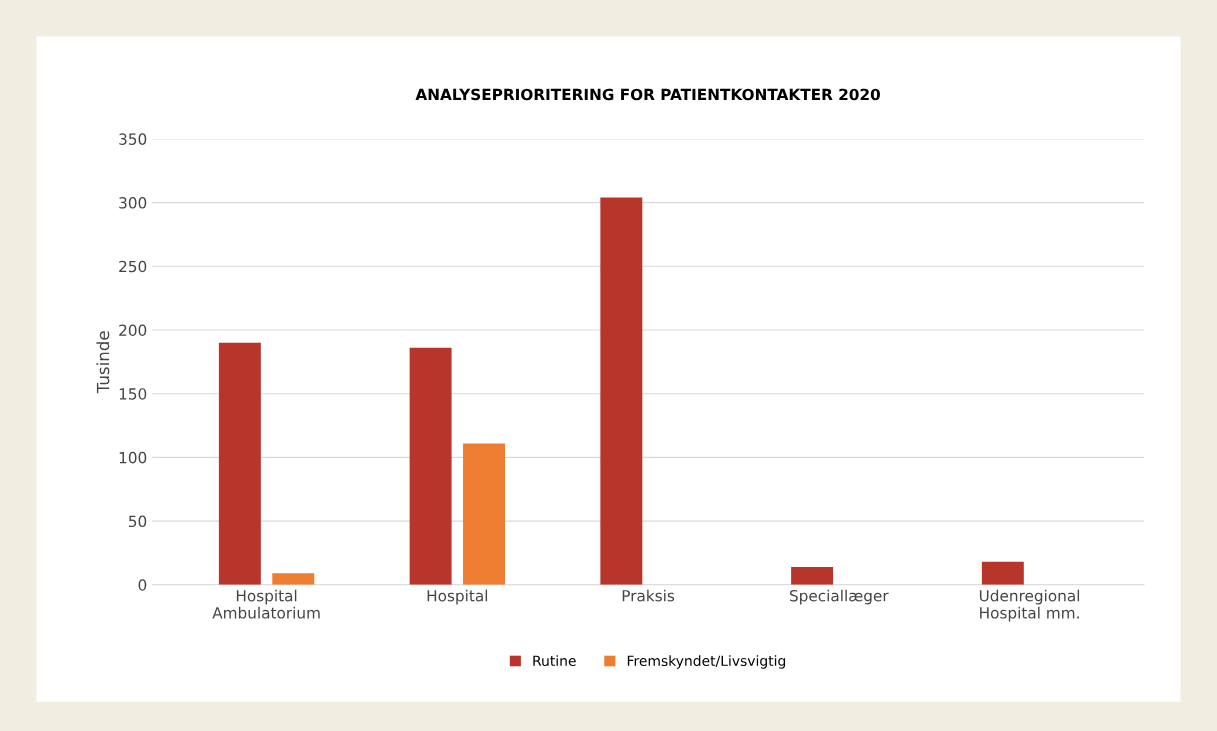  I want to click on x-tick-label: Hospital Ambulatorium, so click(266, 604).